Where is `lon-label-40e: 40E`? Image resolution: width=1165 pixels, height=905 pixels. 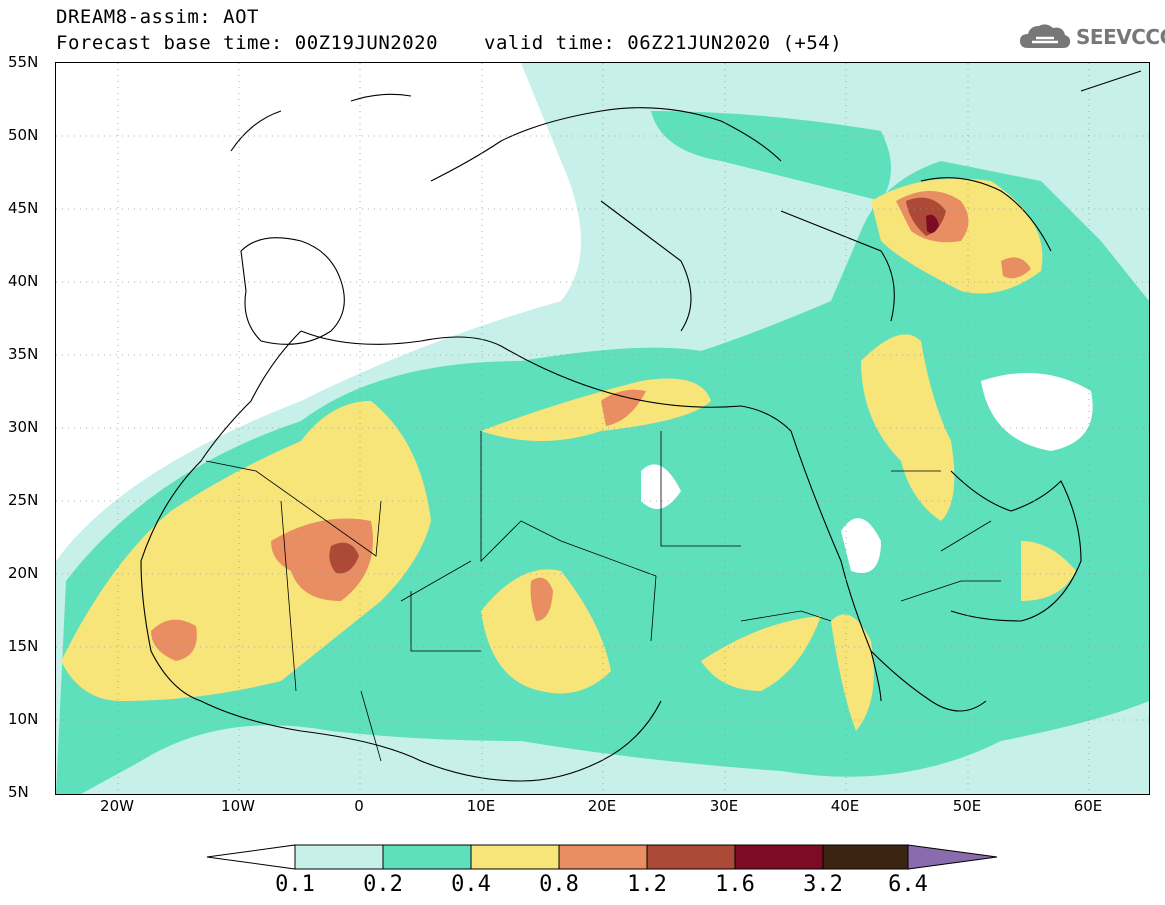
lon-label-40e: 40E is located at coordinates (845, 806).